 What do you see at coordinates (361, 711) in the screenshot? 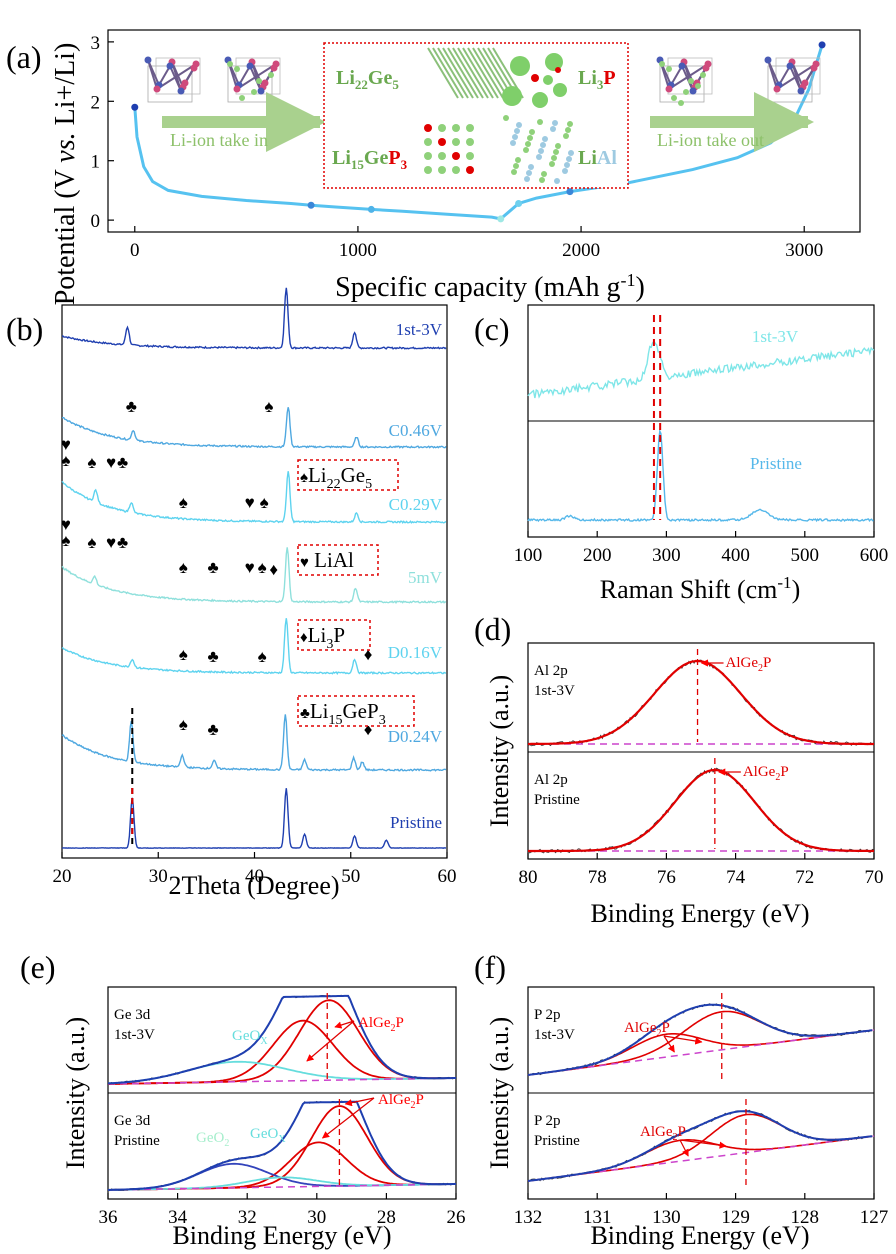
I see `legend-text-part: GeP` at bounding box center [361, 711].